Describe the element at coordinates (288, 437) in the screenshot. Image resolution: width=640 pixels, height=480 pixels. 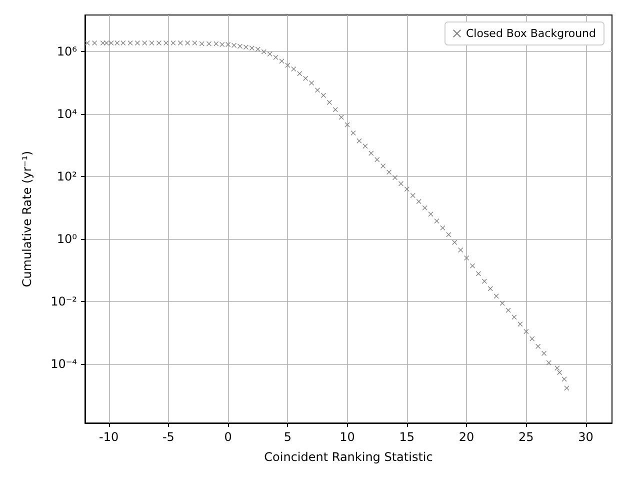
I see `x-tick-label: 5` at that location.